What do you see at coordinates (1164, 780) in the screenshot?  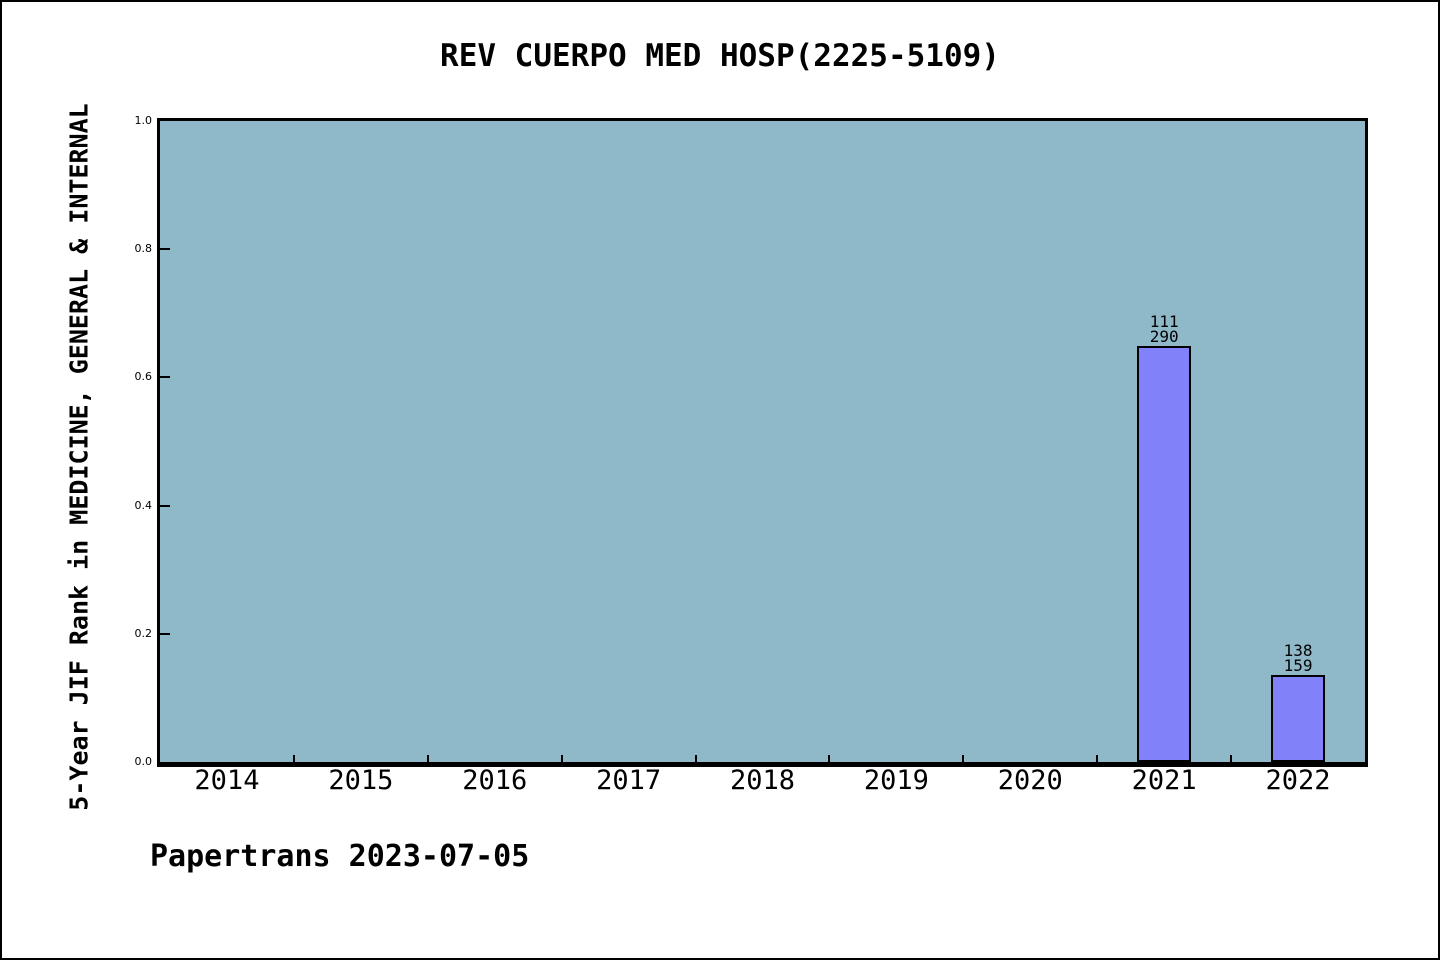 I see `x-tick-label: 2021` at bounding box center [1164, 780].